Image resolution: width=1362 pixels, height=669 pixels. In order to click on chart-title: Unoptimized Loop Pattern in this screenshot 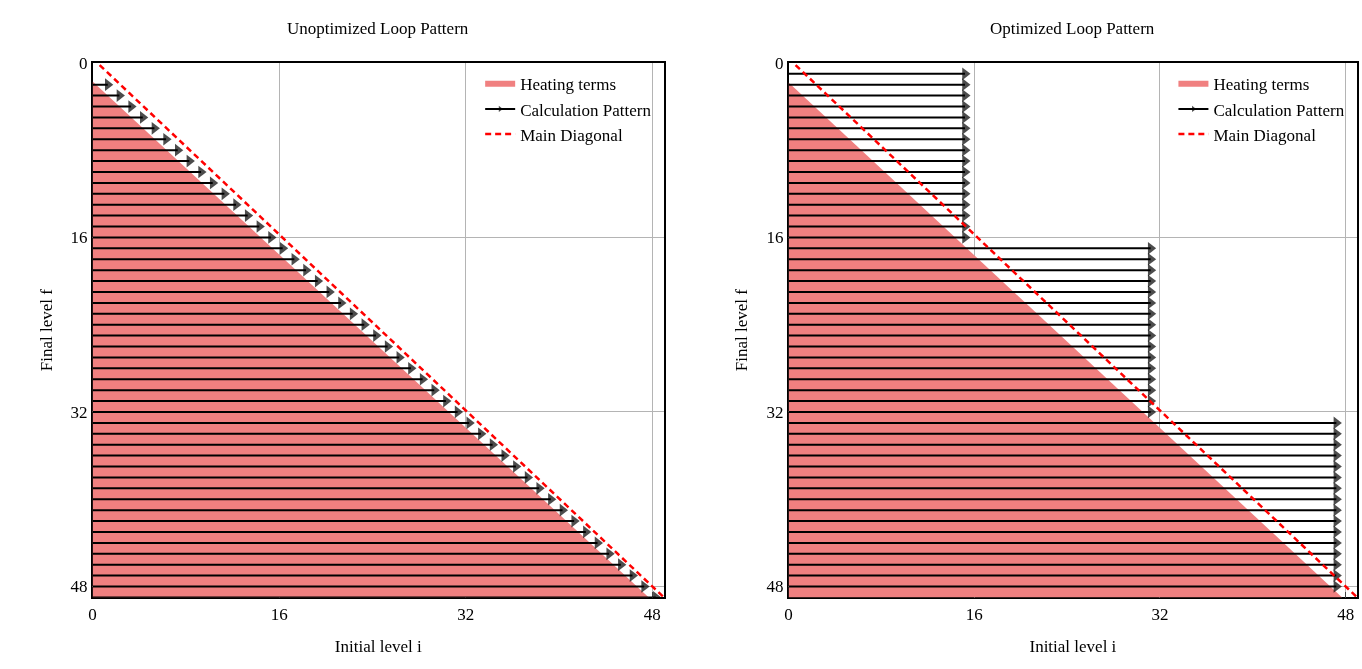, I will do `click(378, 28)`.